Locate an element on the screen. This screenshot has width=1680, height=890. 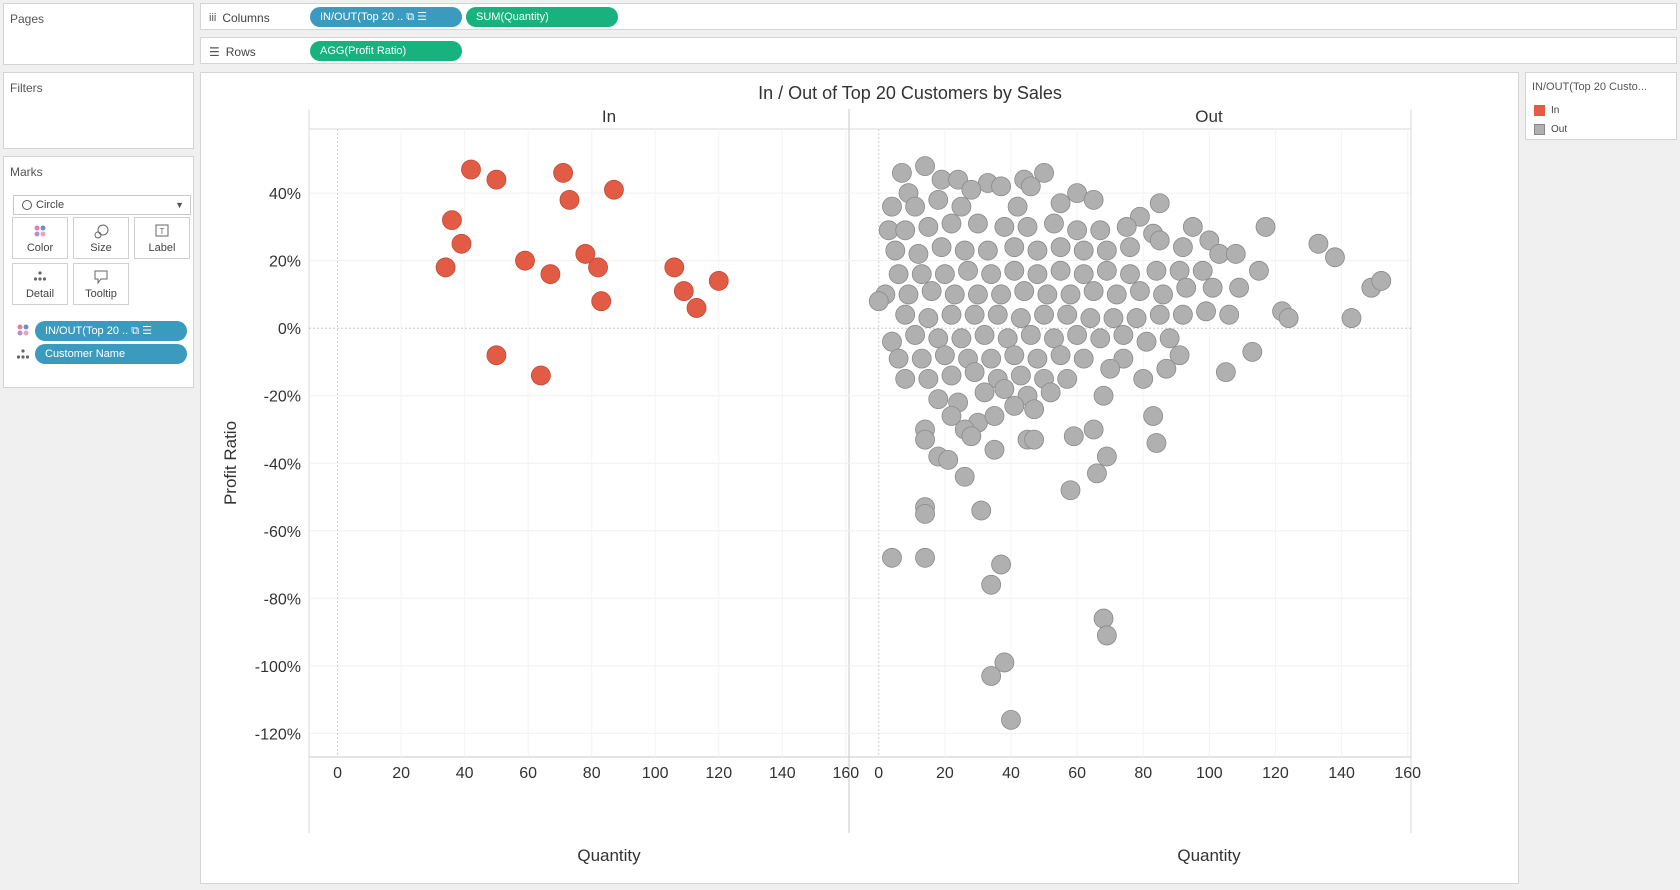
label-button: T Label is located at coordinates (162, 238).